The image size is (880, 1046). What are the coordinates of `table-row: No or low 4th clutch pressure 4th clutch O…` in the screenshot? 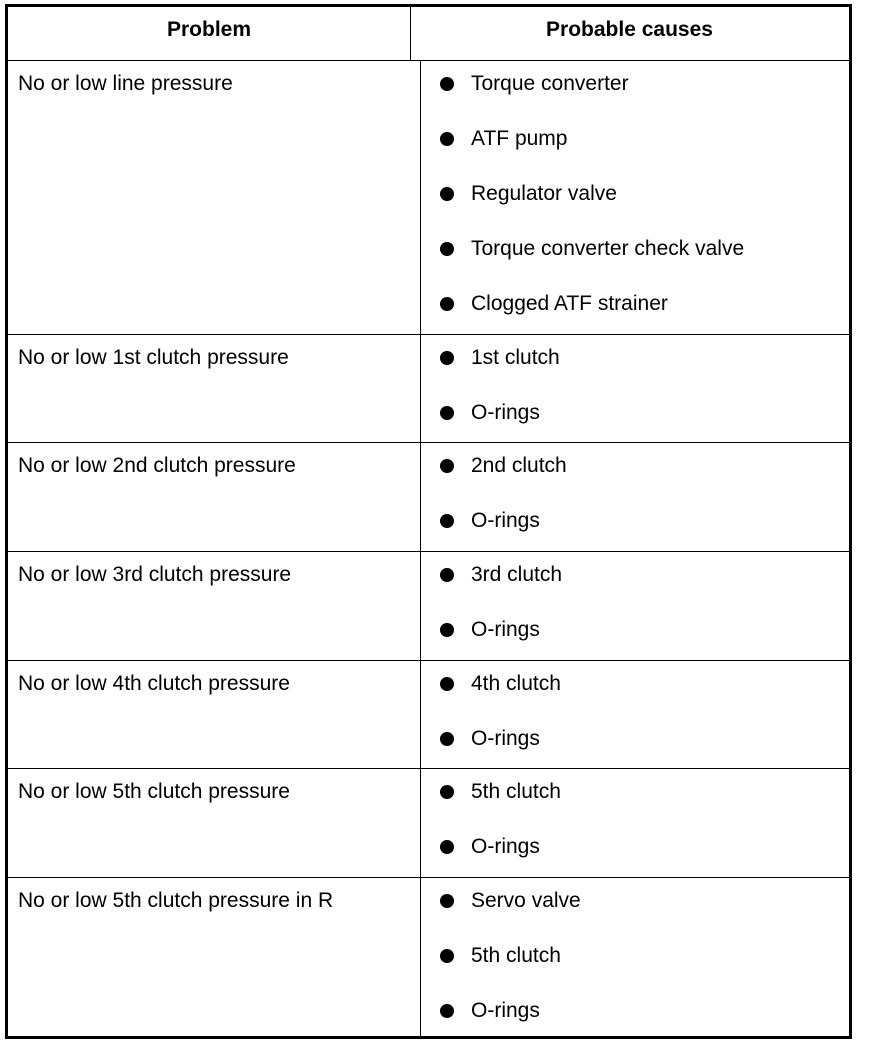 It's located at (428, 715).